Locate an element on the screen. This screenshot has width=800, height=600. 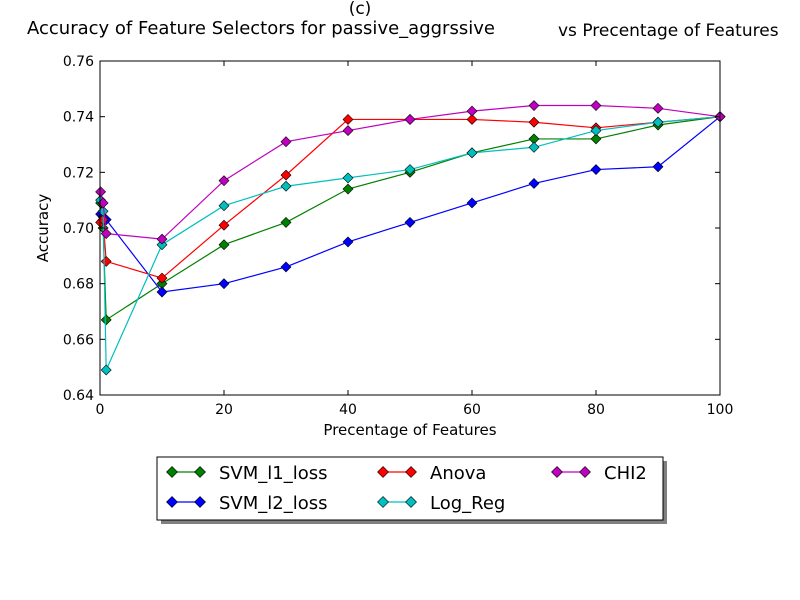
y-tick-label: 0.68 is located at coordinates (78, 285).